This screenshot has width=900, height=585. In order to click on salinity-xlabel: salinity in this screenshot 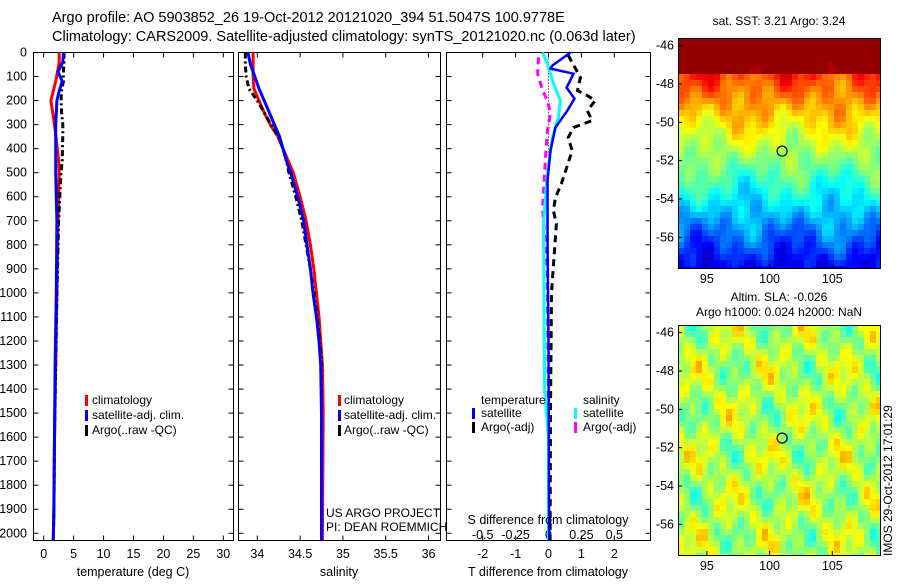, I will do `click(339, 572)`.